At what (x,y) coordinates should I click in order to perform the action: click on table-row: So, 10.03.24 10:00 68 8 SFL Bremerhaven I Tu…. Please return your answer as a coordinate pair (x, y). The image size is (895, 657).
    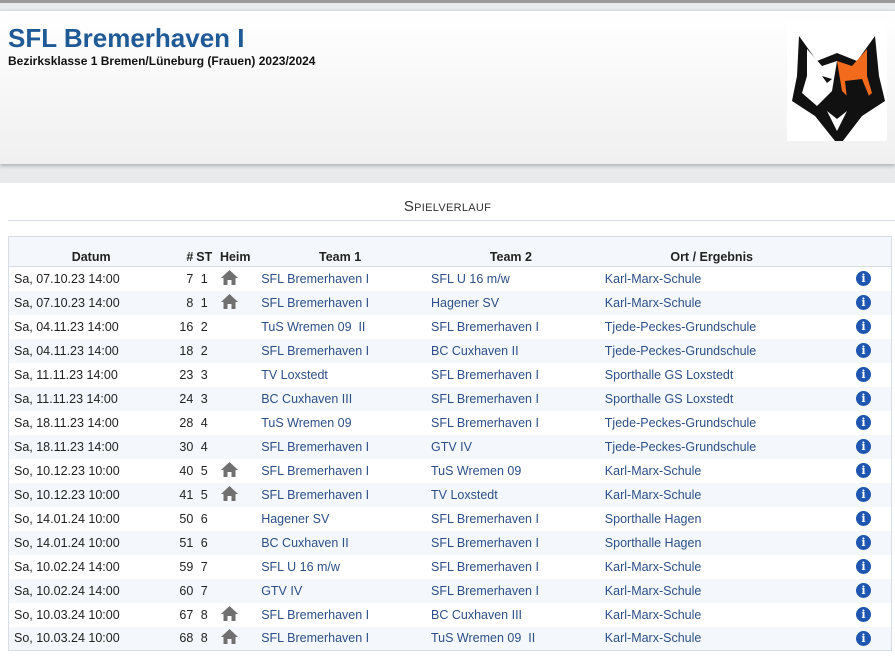
    Looking at the image, I should click on (450, 638).